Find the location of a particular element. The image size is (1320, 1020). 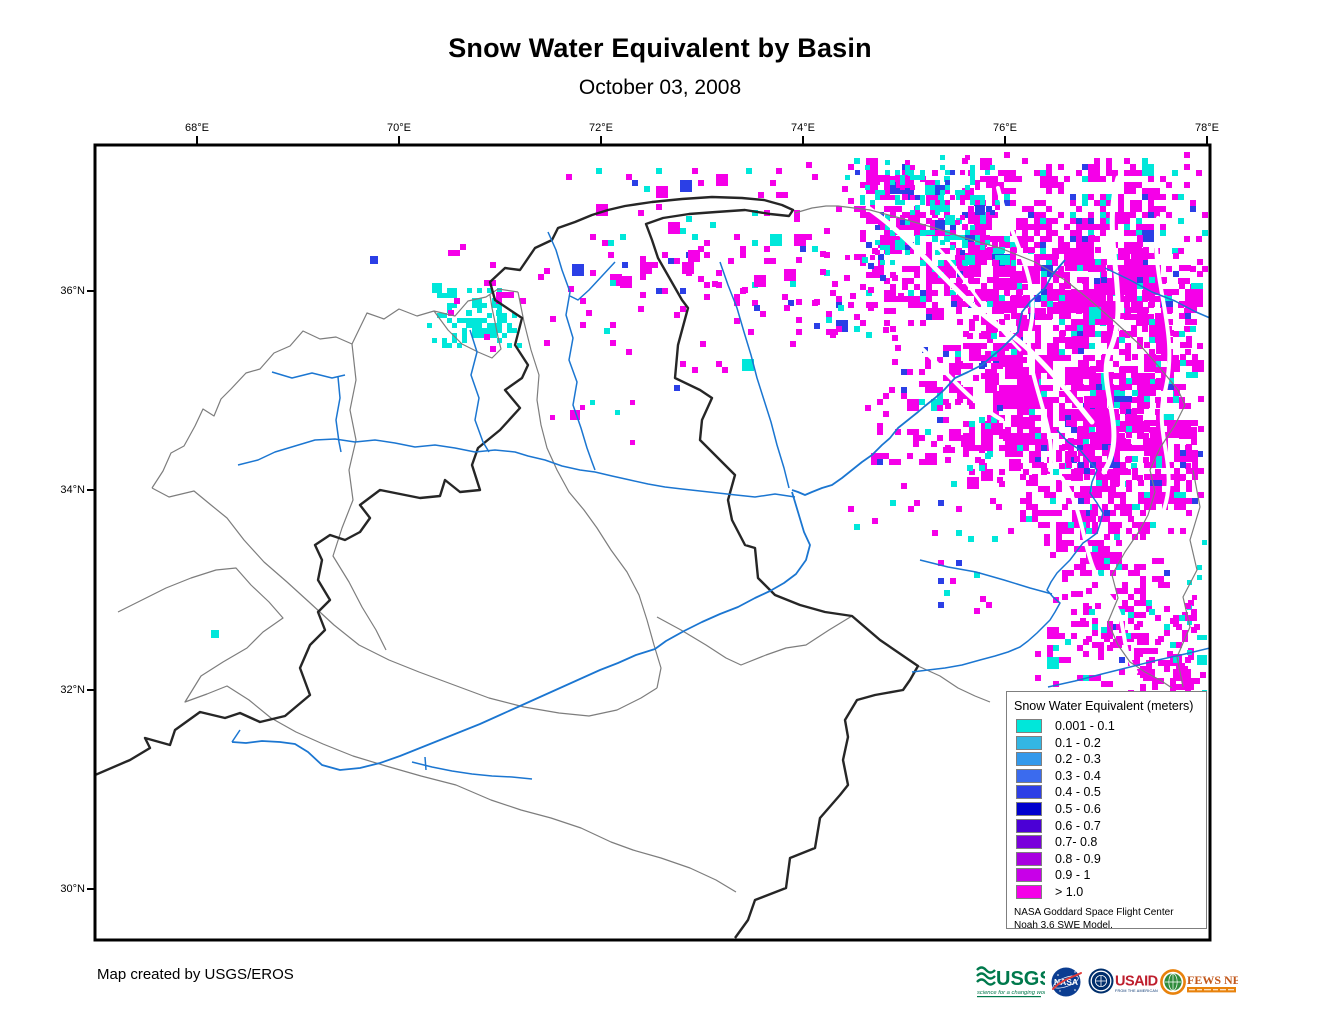

legend-source-line2: Noah 3.6 SWE Model. is located at coordinates (1063, 926).